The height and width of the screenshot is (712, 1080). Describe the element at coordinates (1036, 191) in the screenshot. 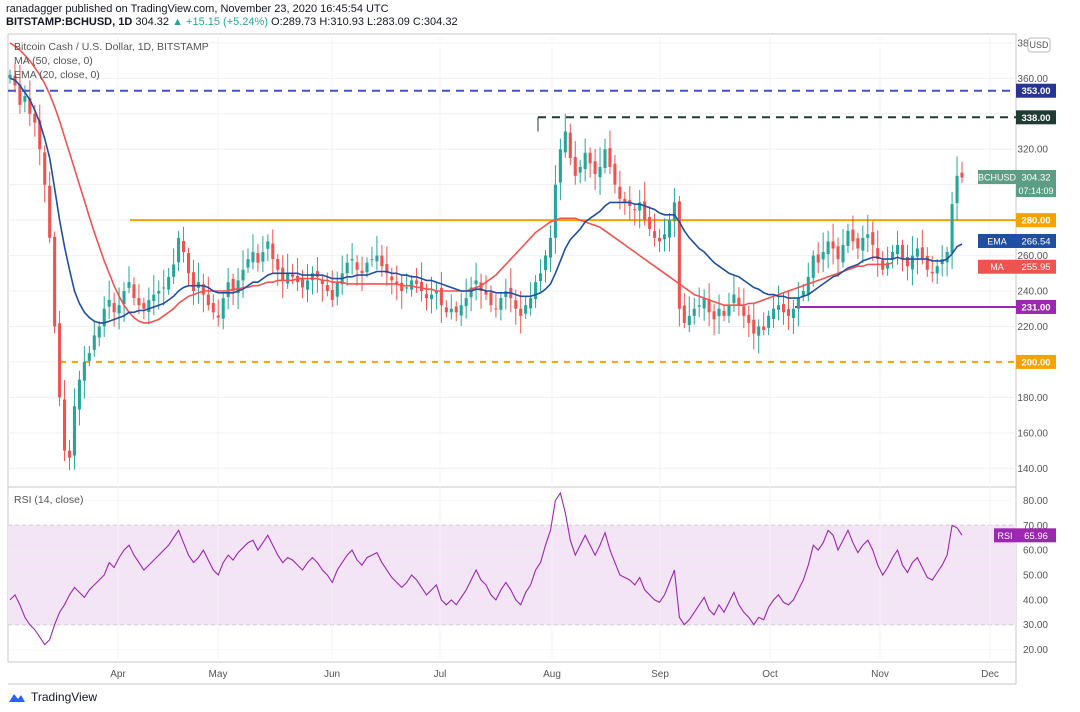

I see `price-tag-timer-box` at that location.